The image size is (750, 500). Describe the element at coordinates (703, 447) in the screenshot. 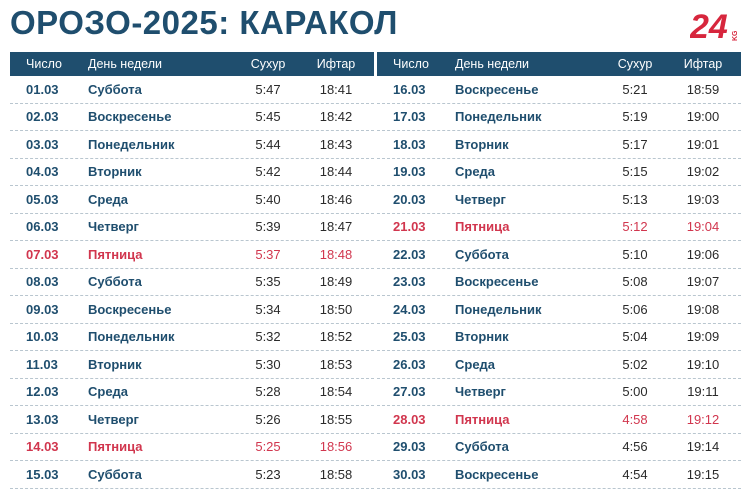

I see `iftar-time-cell: 19:14` at that location.